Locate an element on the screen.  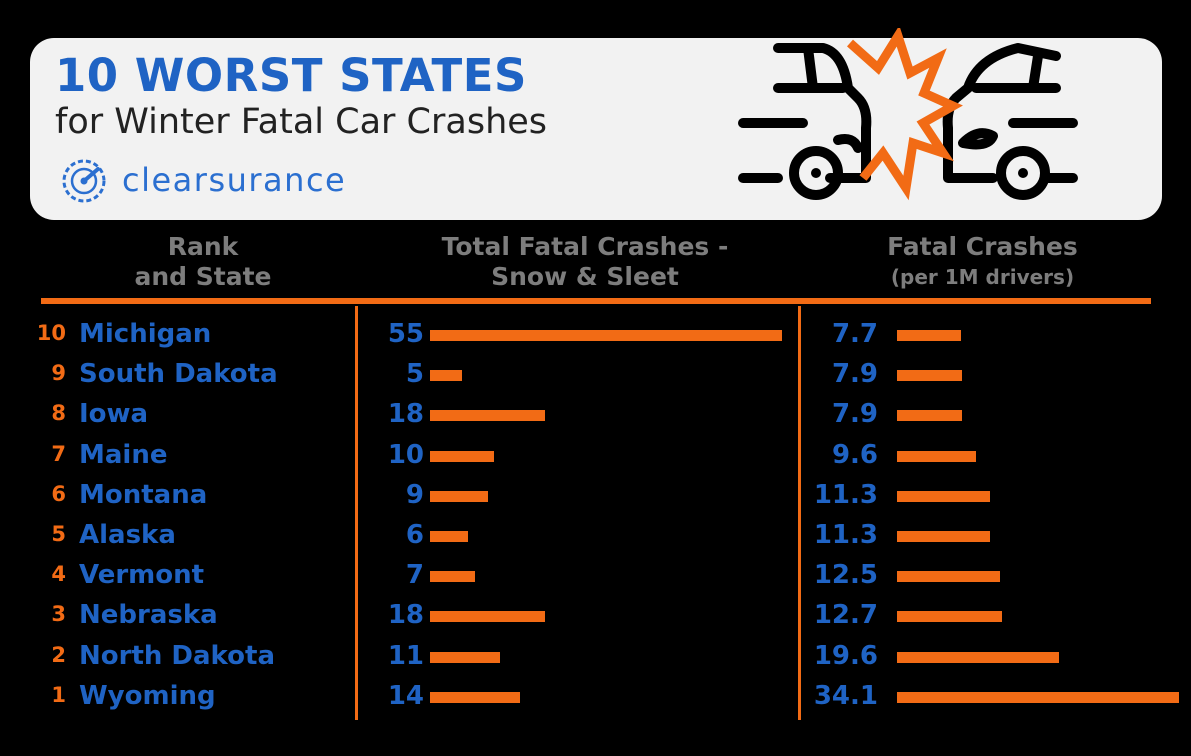
state-label: Nebraska is located at coordinates (148, 615).